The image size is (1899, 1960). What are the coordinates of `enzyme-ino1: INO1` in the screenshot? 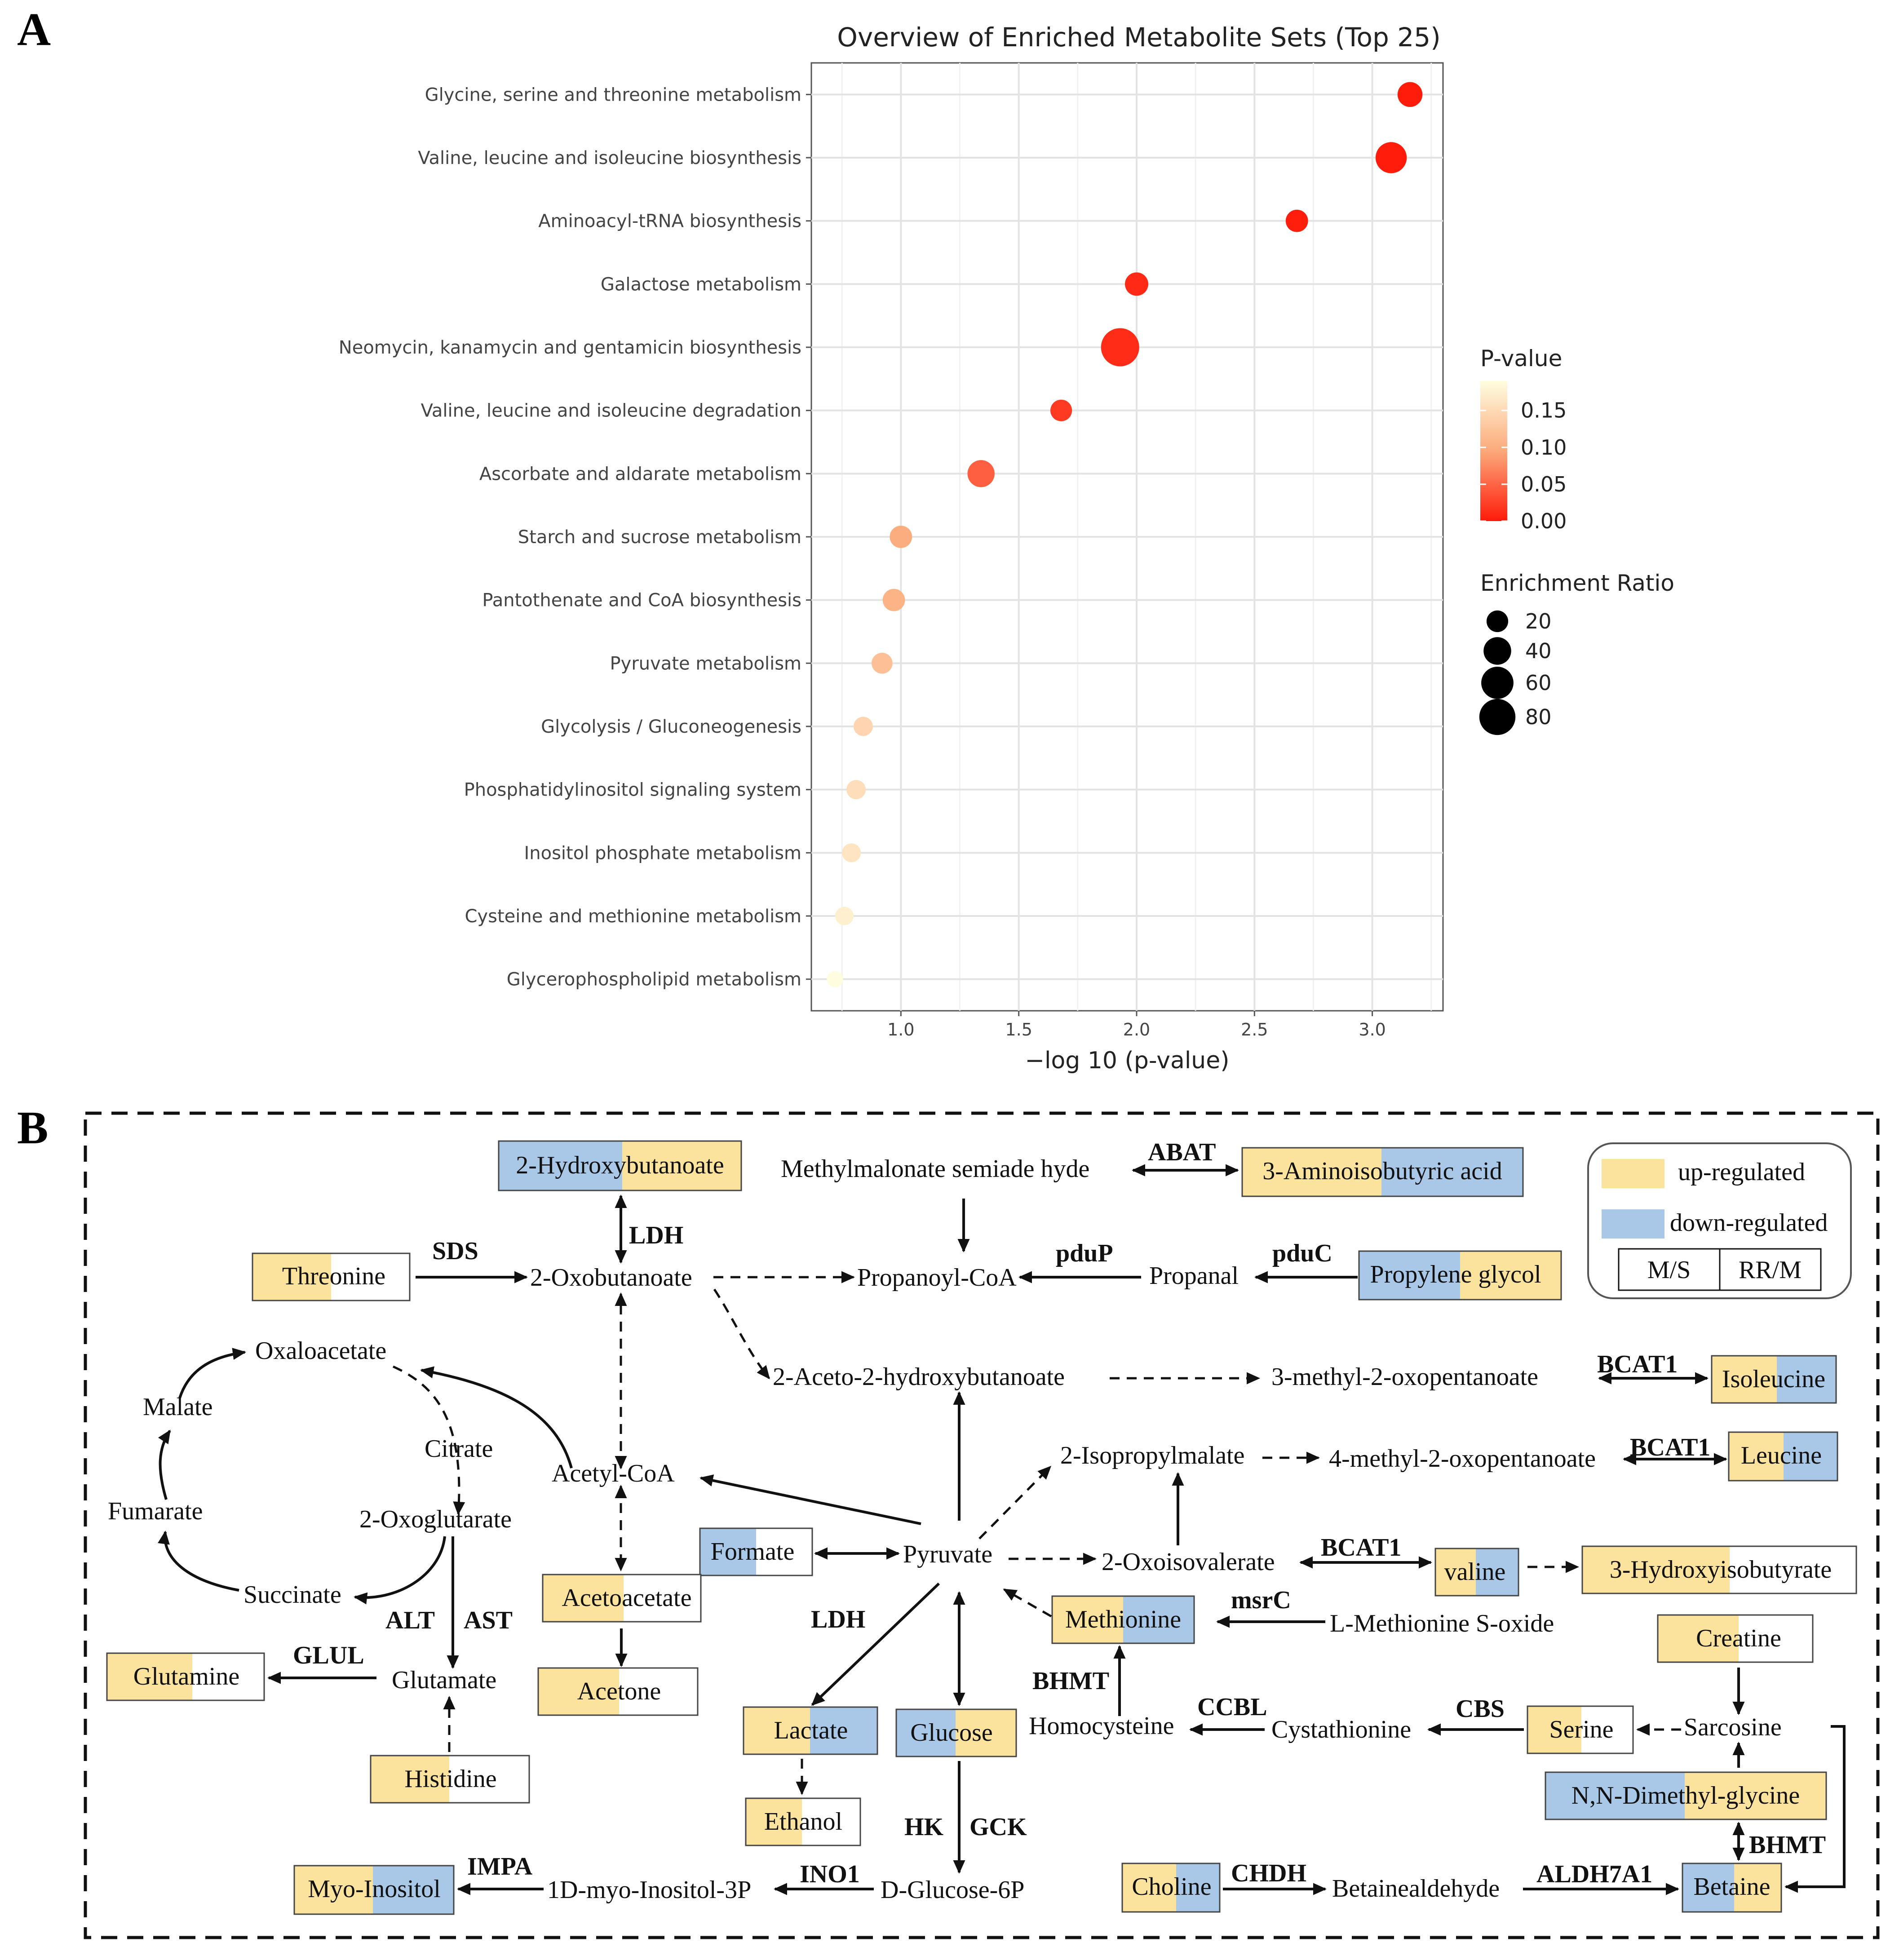 It's located at (830, 1874).